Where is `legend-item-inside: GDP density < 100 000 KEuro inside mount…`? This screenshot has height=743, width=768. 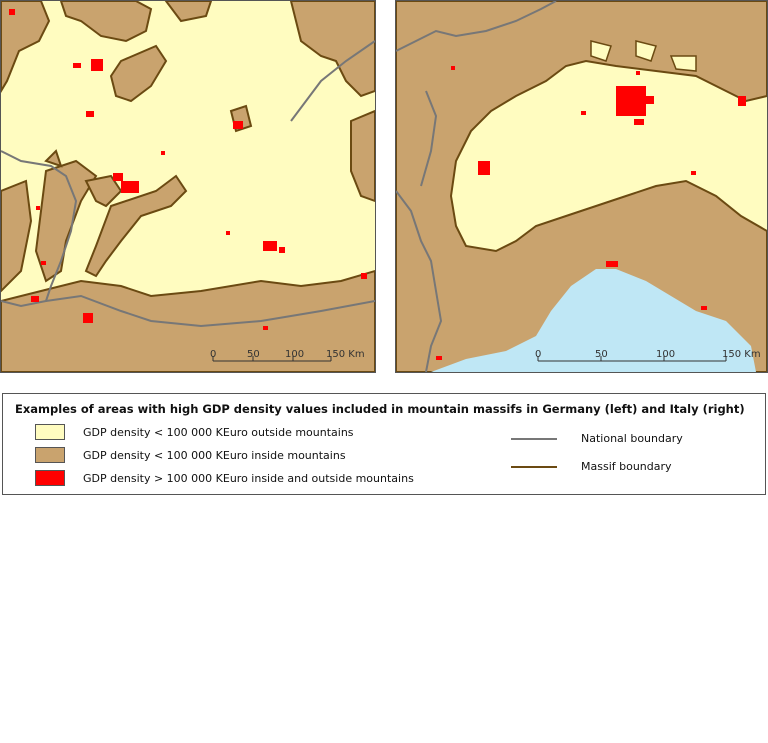
legend-item-inside: GDP density < 100 000 KEuro inside mount… is located at coordinates (190, 455).